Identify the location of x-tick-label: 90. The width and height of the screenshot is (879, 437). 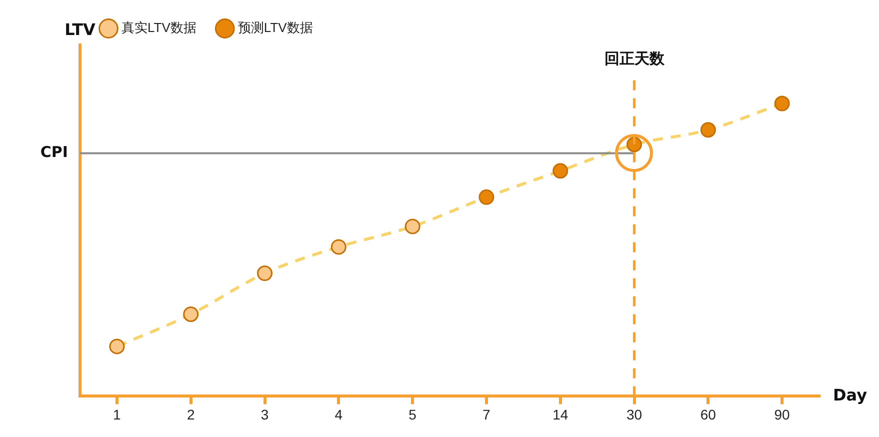
(782, 414).